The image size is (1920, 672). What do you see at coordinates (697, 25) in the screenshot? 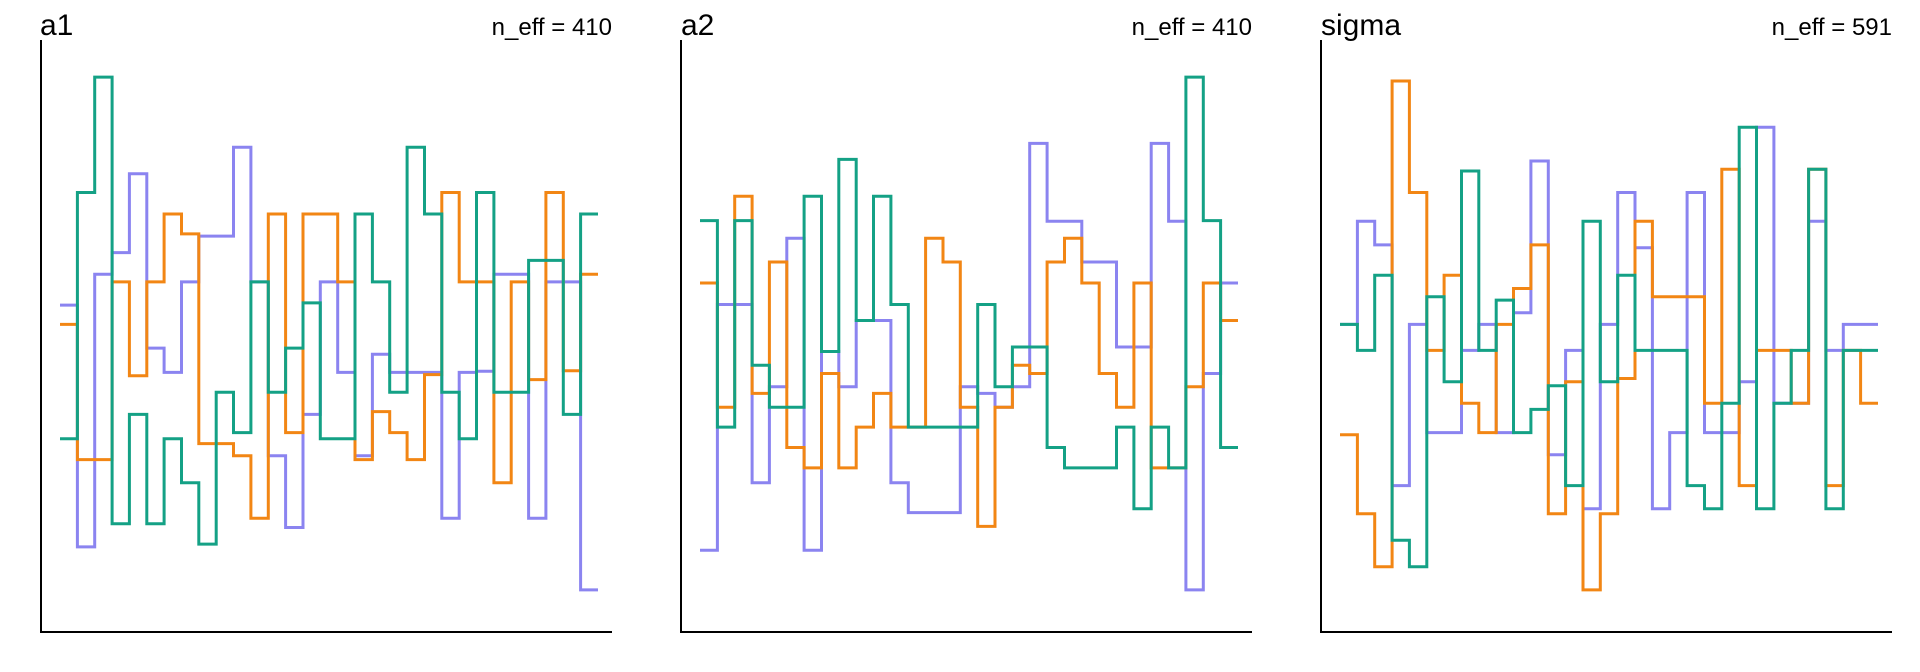
I see `panel-title-a2: a2` at bounding box center [697, 25].